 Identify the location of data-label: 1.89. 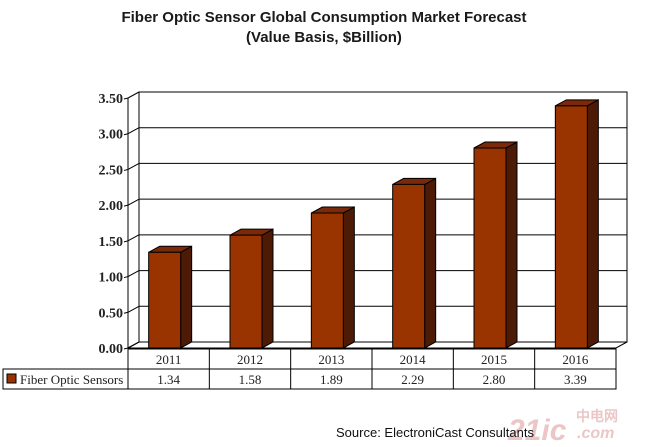
(331, 379).